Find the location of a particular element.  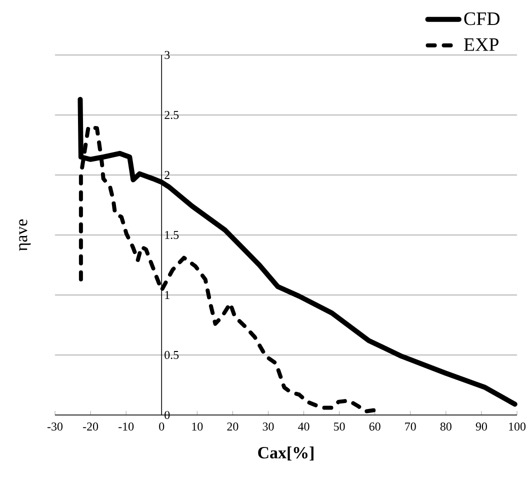

x-tick-label: -10 is located at coordinates (126, 426).